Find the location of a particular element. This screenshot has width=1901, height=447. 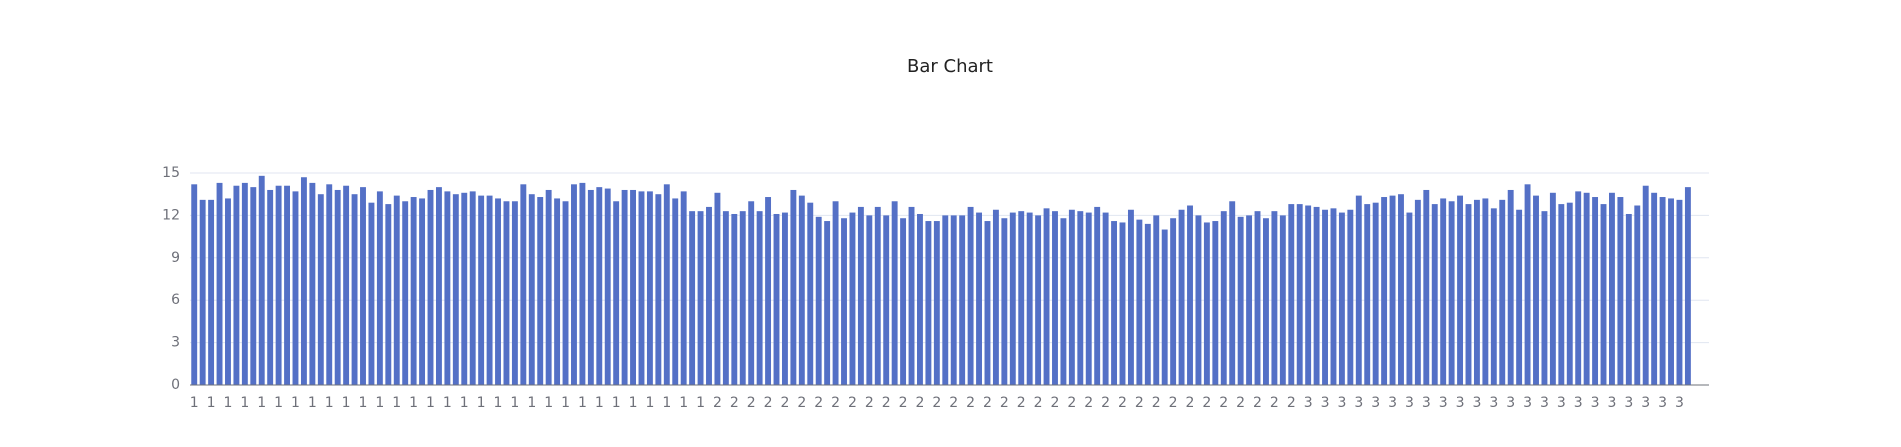

y-tick-label: 15 is located at coordinates (171, 173).